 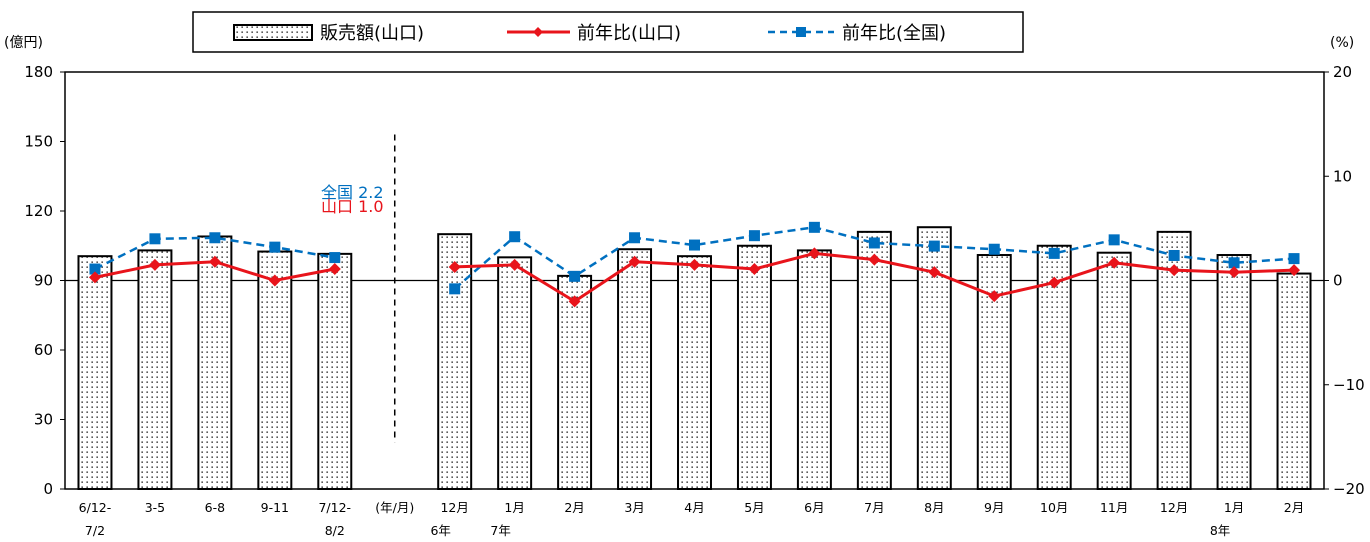 What do you see at coordinates (1342, 176) in the screenshot?
I see `y-tick-label-right: 10` at bounding box center [1342, 176].